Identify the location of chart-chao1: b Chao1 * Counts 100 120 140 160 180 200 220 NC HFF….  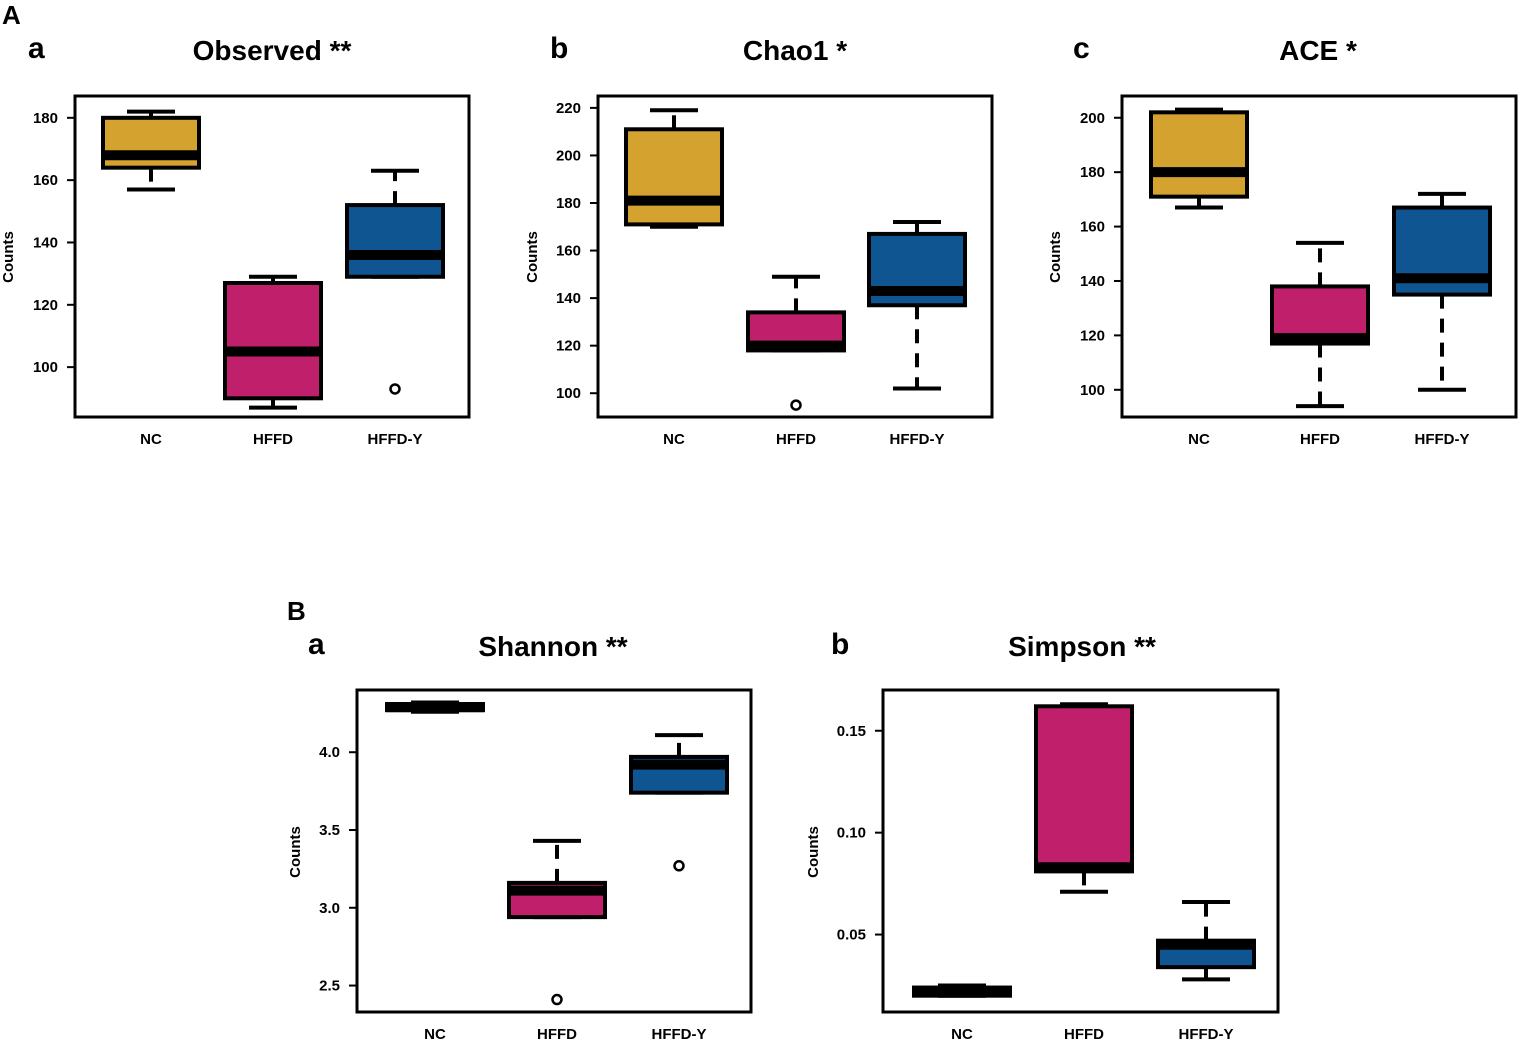
(759, 240).